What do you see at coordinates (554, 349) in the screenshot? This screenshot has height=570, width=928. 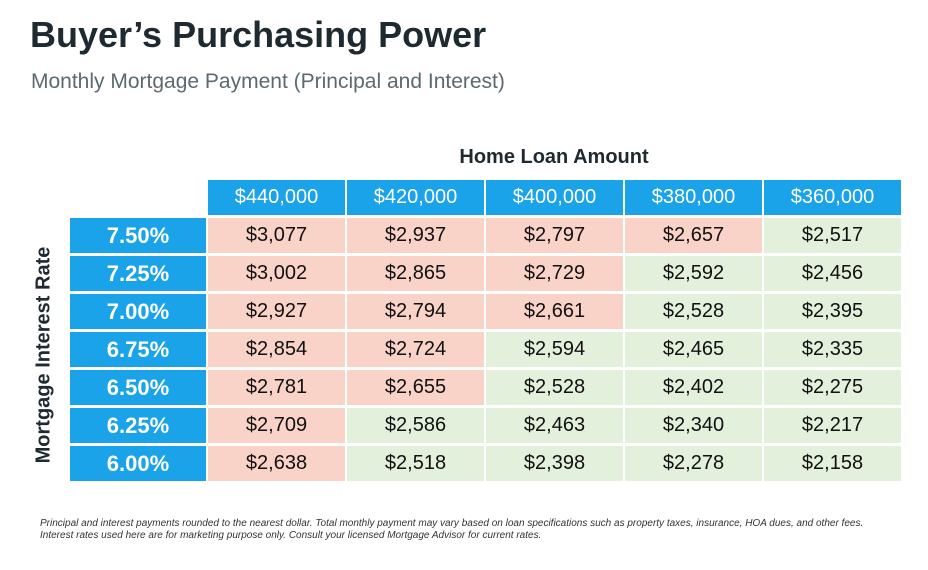 I see `payment-cell: $2,594` at bounding box center [554, 349].